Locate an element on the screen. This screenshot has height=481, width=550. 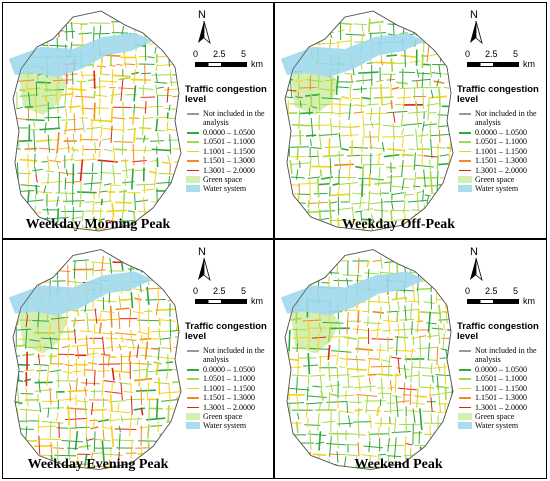
panel-title: Weekday Off-Peak is located at coordinates (398, 224).